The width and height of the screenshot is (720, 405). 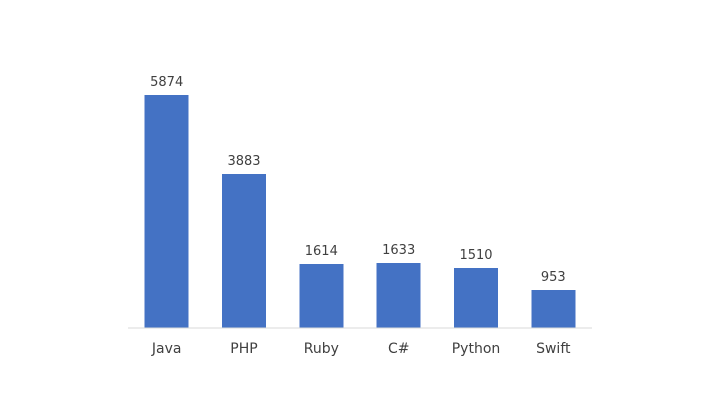 What do you see at coordinates (476, 298) in the screenshot?
I see `bar-python` at bounding box center [476, 298].